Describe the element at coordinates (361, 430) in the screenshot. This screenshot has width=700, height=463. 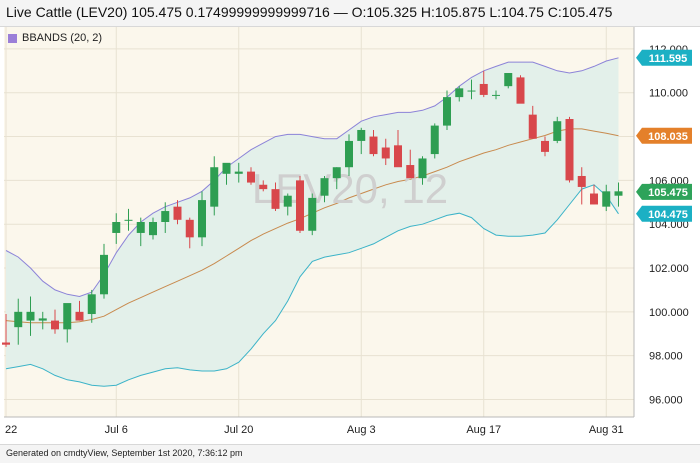
I see `x-tick-label: Aug 3` at that location.